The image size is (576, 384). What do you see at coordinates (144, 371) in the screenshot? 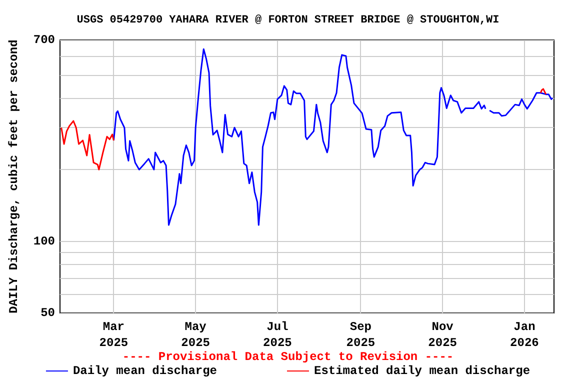
I see `legend-label: Daily mean discharge` at bounding box center [144, 371].